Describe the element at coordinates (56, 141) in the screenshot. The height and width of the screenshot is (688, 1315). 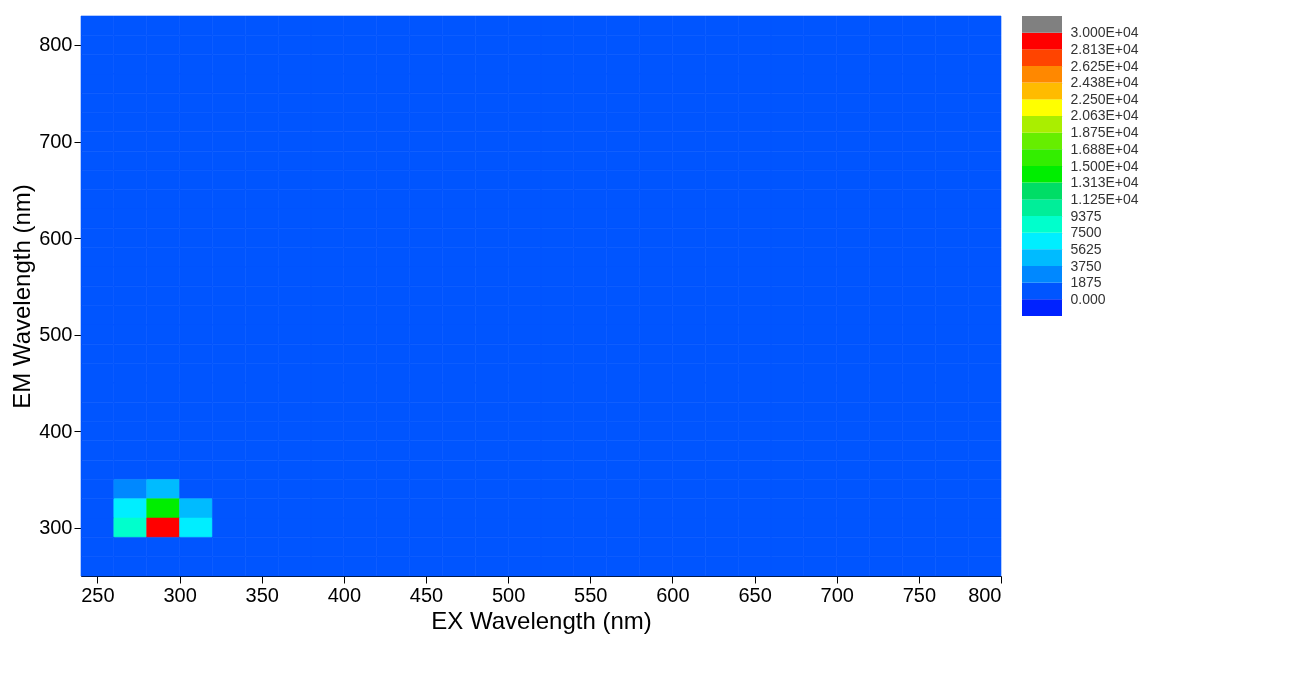
I see `y-tick-label: 700` at that location.